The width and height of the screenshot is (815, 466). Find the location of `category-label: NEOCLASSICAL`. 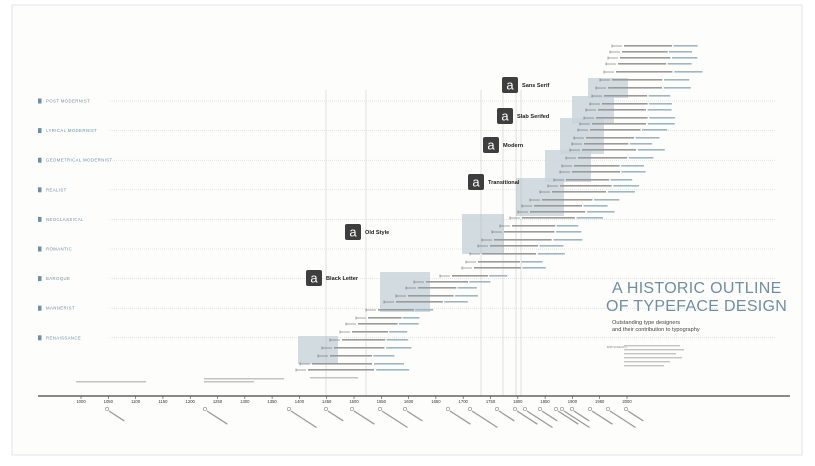

category-label: NEOCLASSICAL is located at coordinates (65, 219).